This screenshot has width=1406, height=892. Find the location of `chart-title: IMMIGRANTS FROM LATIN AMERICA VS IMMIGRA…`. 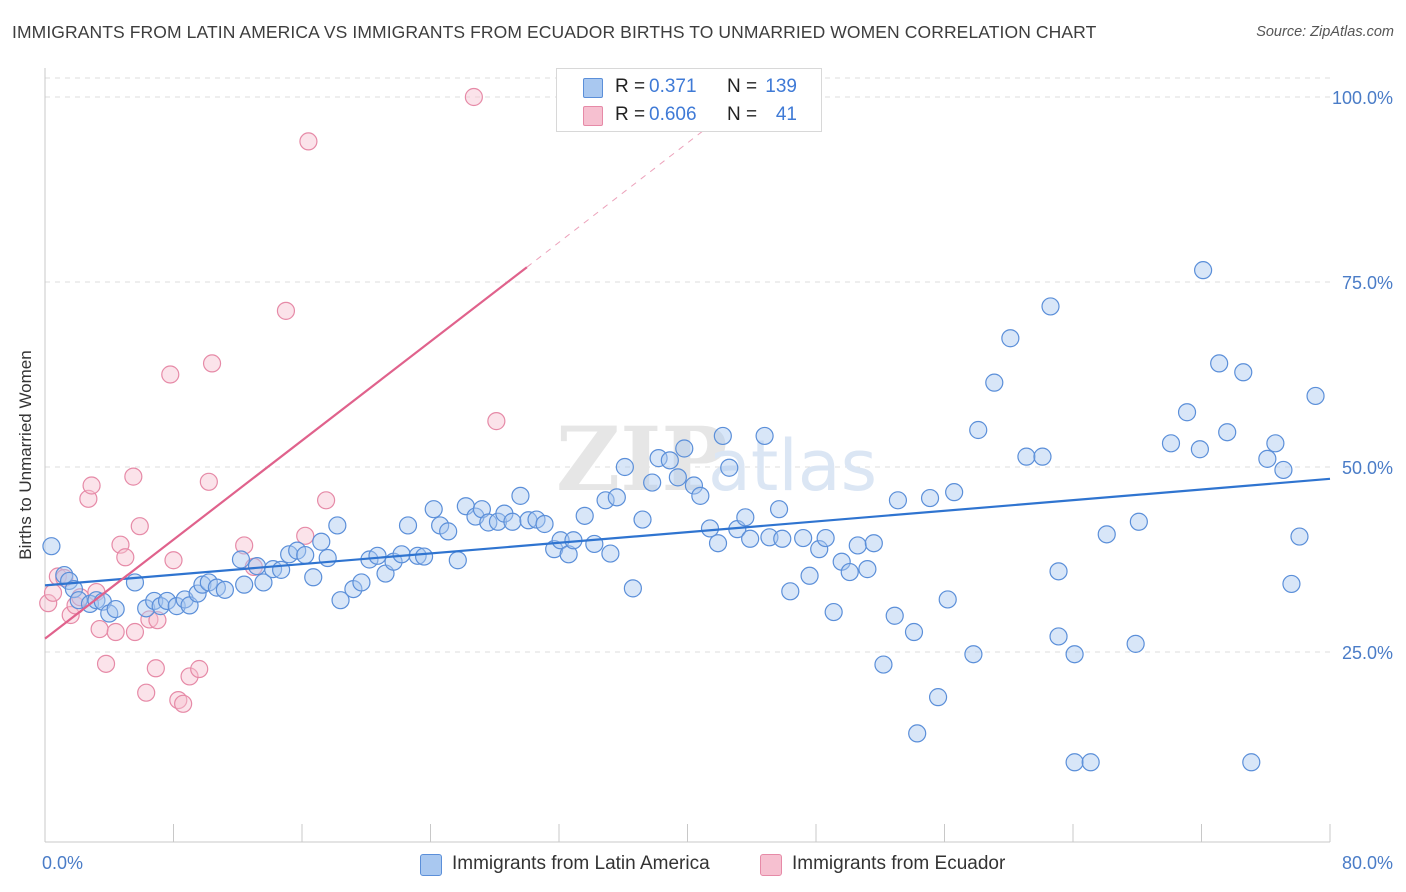

chart-title: IMMIGRANTS FROM LATIN AMERICA VS IMMIGRA… is located at coordinates (554, 32).